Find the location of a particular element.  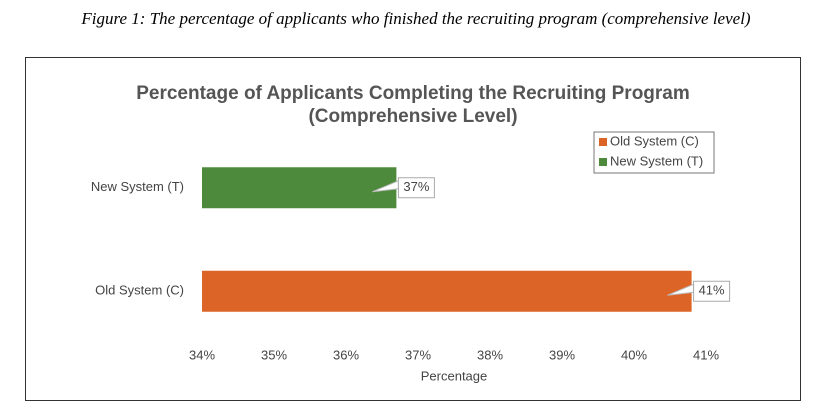

legend-box is located at coordinates (654, 152).